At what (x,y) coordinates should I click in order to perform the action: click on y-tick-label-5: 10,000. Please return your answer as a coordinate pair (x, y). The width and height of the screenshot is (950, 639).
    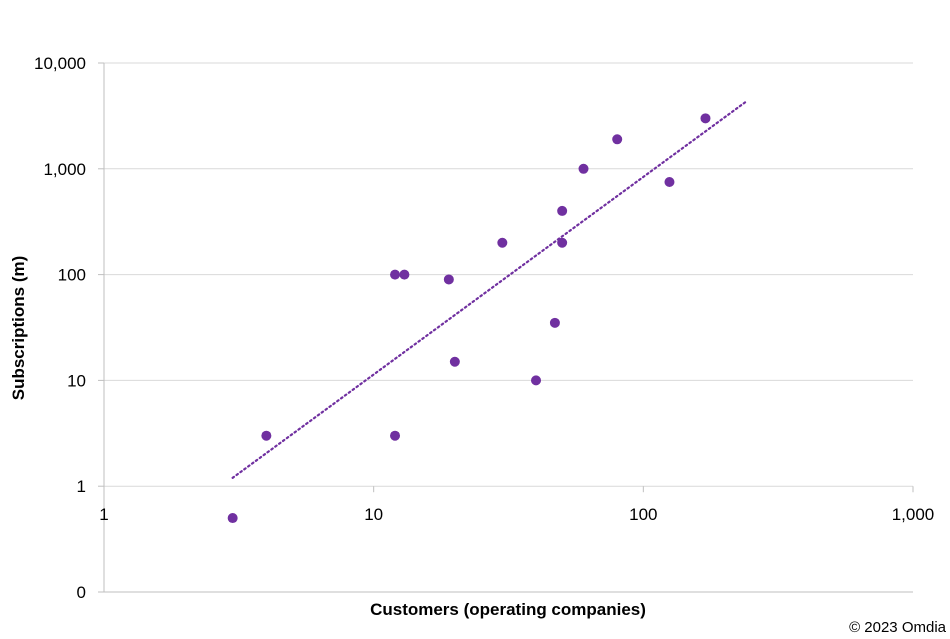
    Looking at the image, I should click on (60, 63).